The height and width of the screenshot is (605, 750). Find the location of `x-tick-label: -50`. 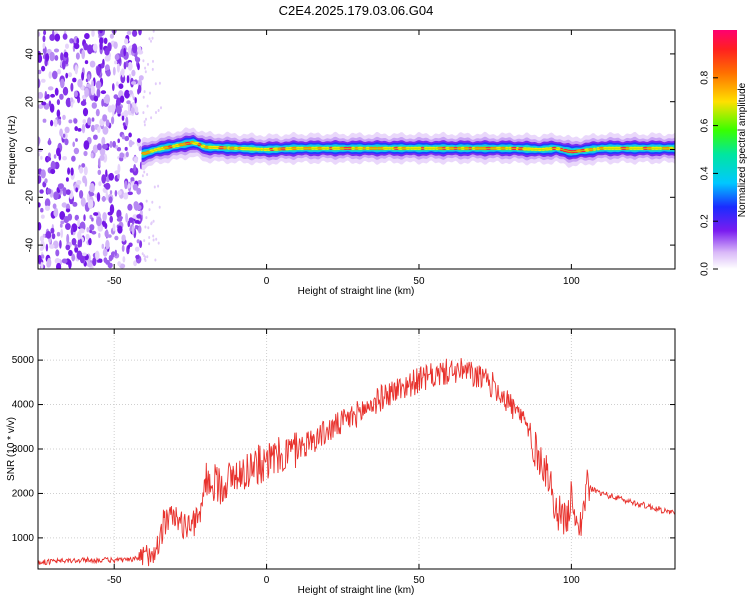

x-tick-label: -50 is located at coordinates (114, 281).